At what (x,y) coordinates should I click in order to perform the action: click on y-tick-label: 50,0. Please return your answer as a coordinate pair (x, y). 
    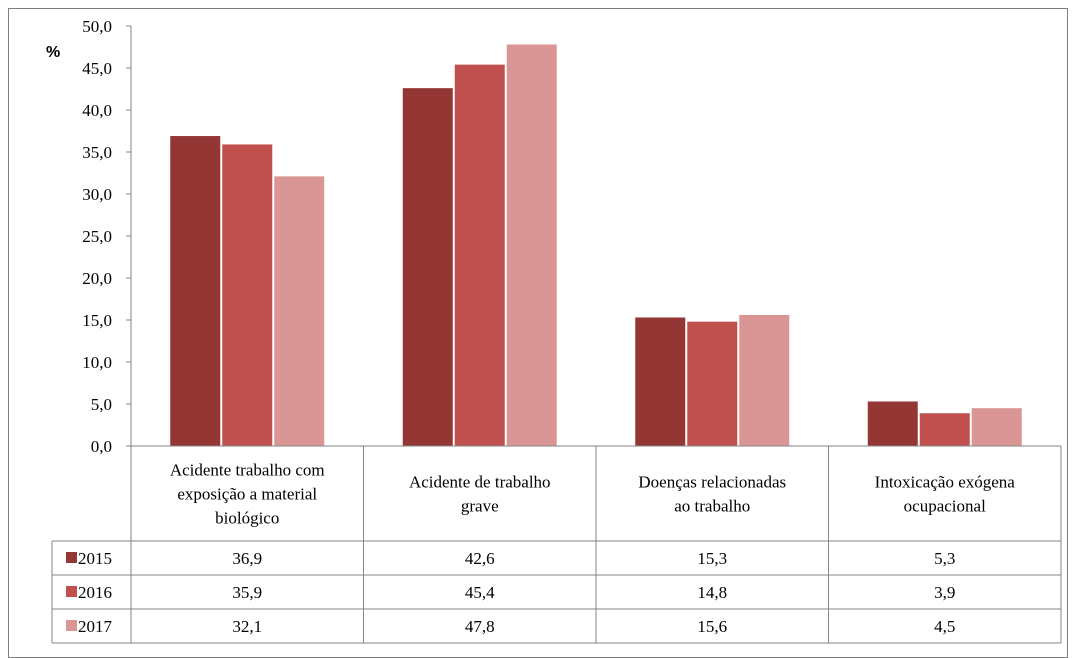
    Looking at the image, I should click on (97, 26).